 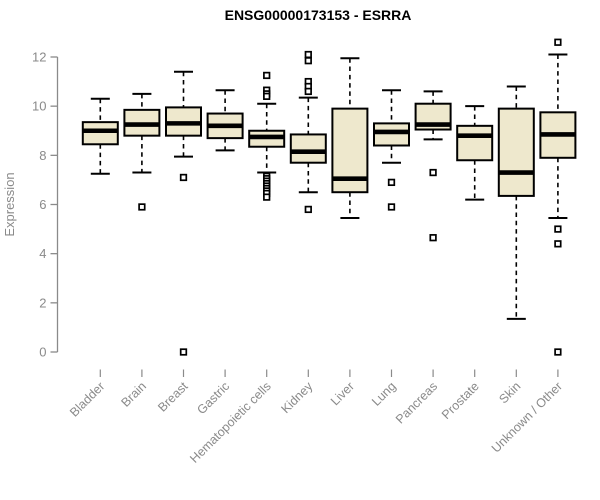 I want to click on box-group-prostate, so click(x=475, y=153).